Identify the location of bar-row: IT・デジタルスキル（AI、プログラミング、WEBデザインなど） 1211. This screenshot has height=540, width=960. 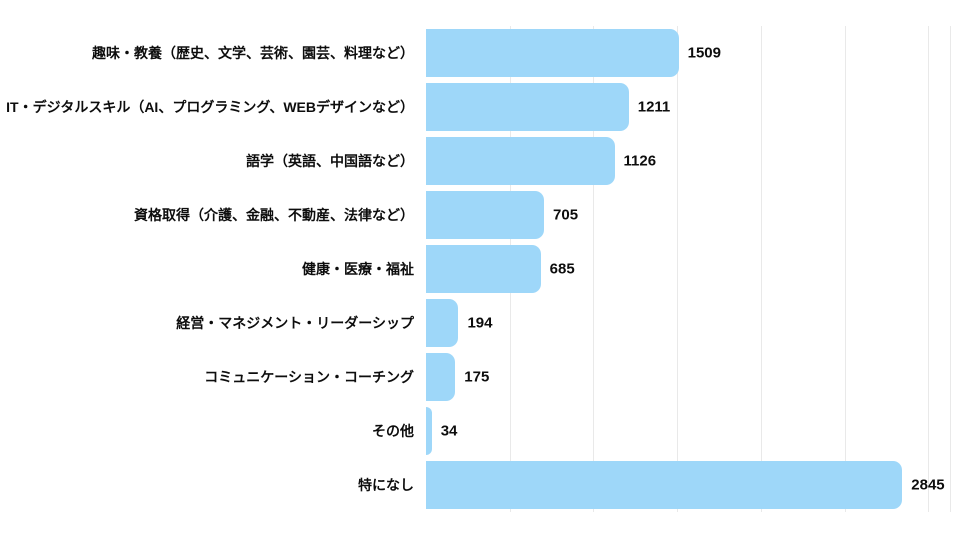
(475, 107).